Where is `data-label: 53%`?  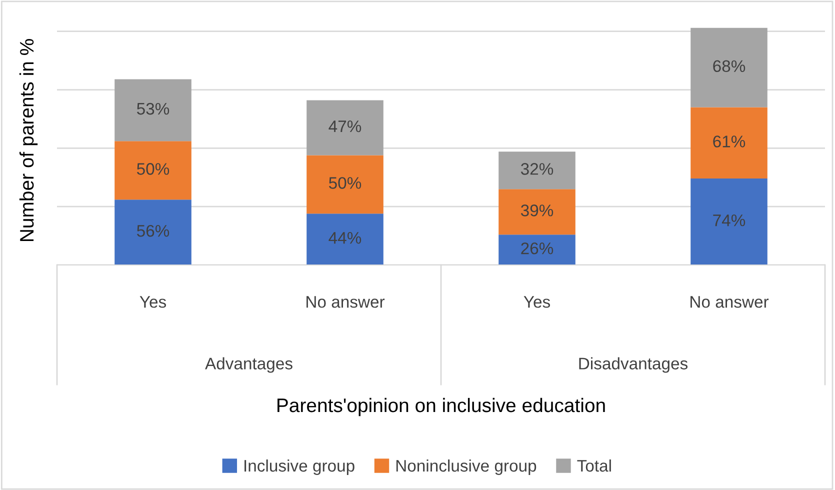
data-label: 53% is located at coordinates (153, 108).